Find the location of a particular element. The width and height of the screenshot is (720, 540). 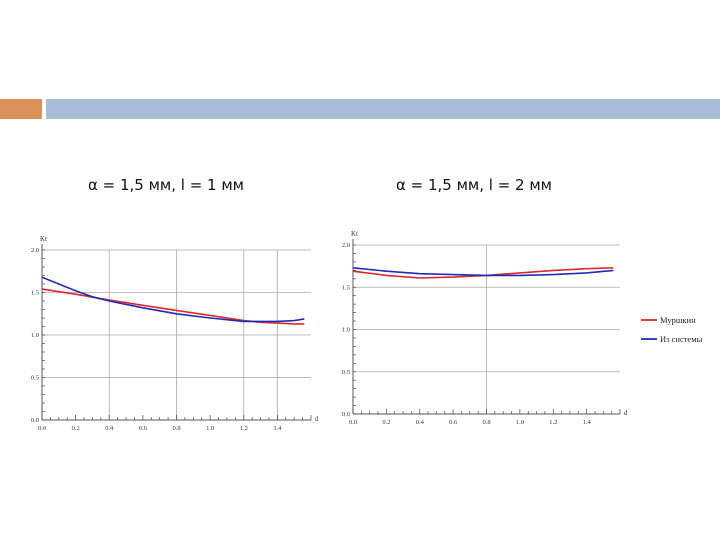

legend-label-1: Муршкин is located at coordinates (678, 320).